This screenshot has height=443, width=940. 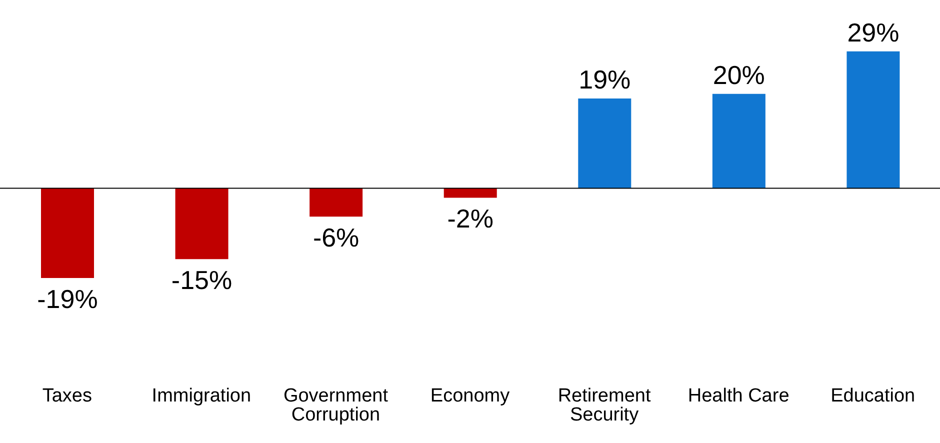 I want to click on x-tick-label: Government Corruption, so click(x=336, y=405).